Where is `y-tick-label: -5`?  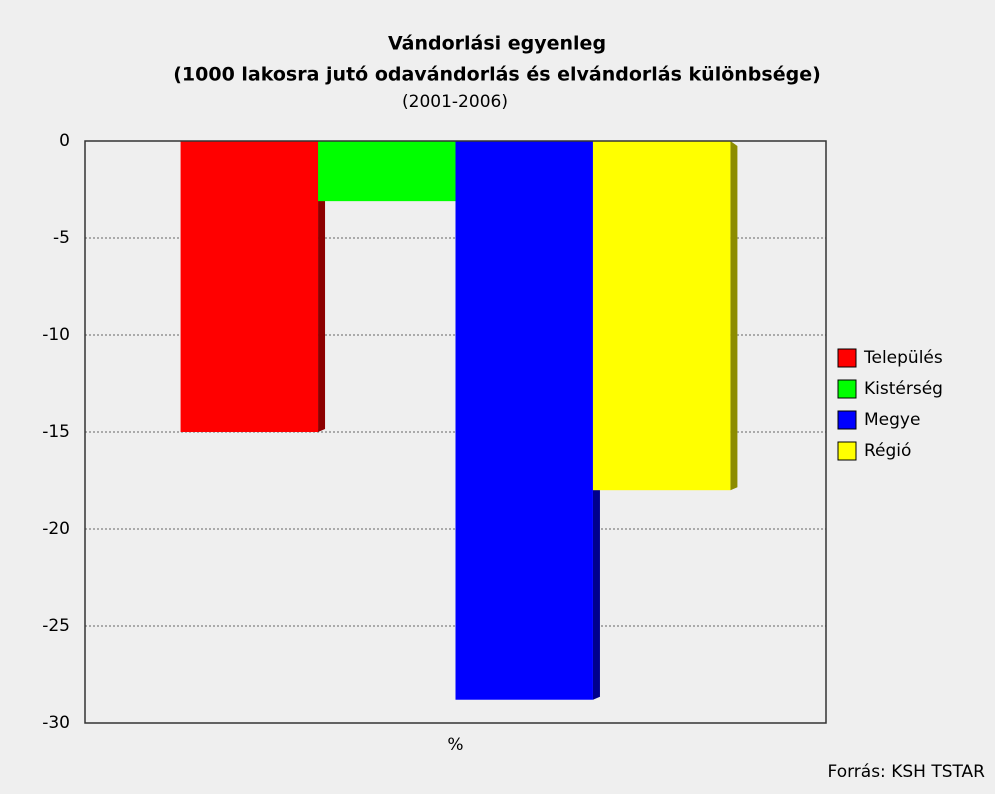 y-tick-label: -5 is located at coordinates (61, 238).